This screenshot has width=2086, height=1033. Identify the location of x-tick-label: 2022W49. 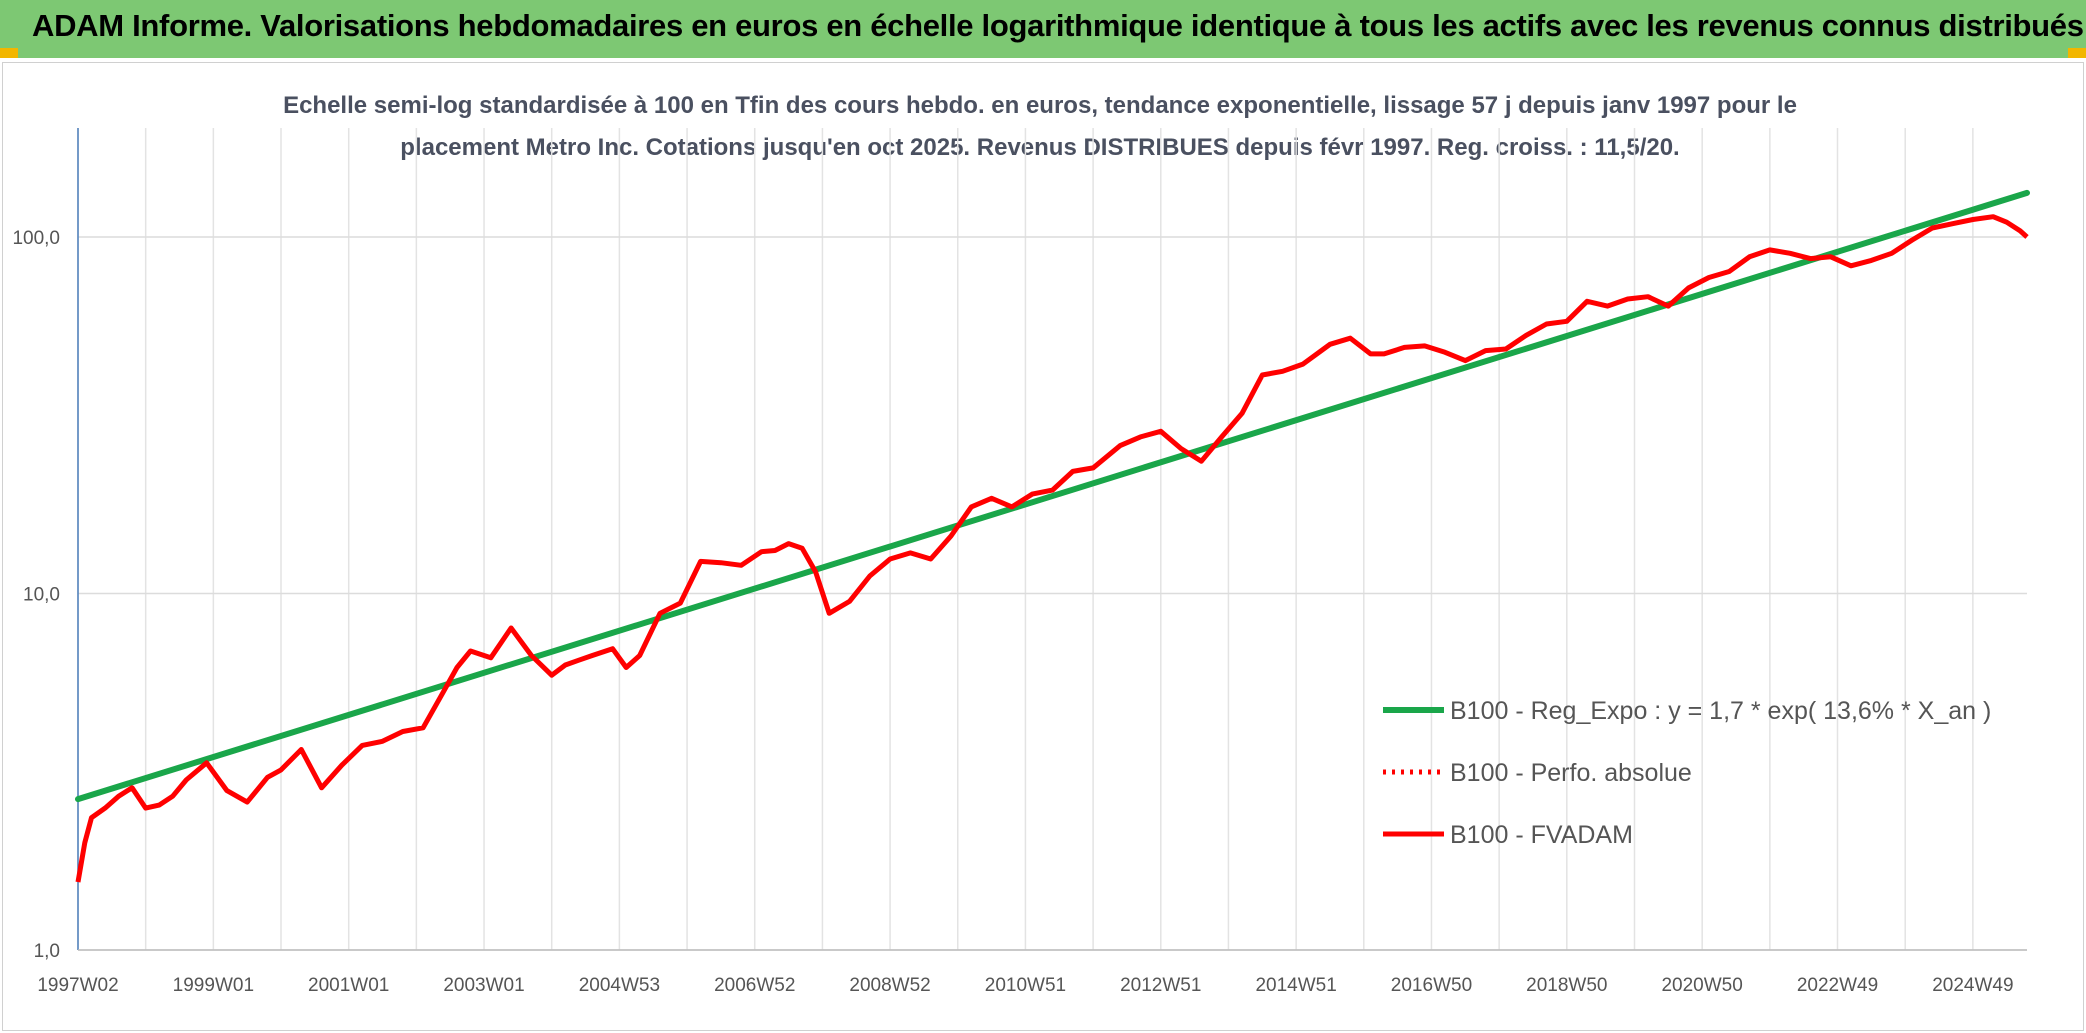
(1837, 985).